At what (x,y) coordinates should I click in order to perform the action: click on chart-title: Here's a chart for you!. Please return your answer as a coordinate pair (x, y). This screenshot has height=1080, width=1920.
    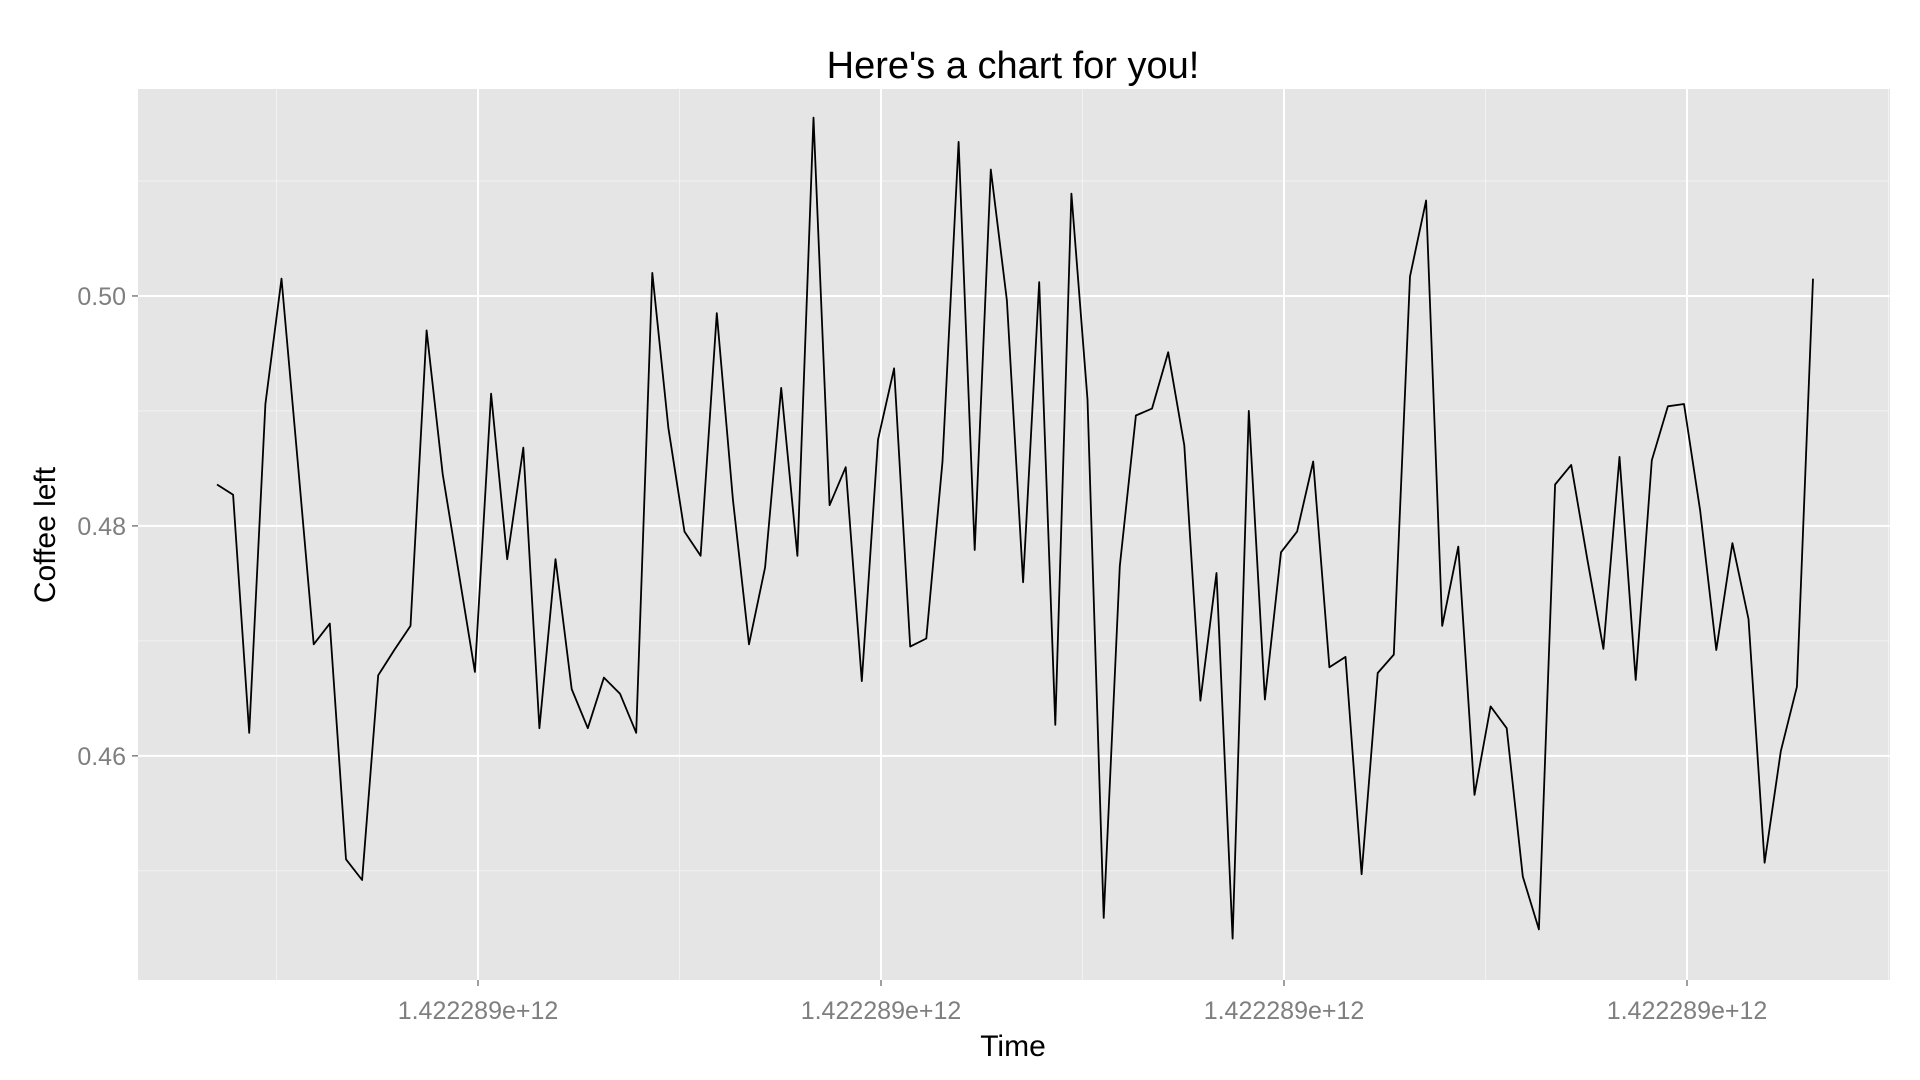
    Looking at the image, I should click on (1013, 66).